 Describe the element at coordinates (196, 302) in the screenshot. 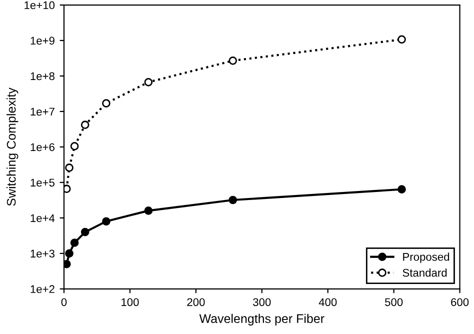

I see `x-tick-label: 200` at that location.